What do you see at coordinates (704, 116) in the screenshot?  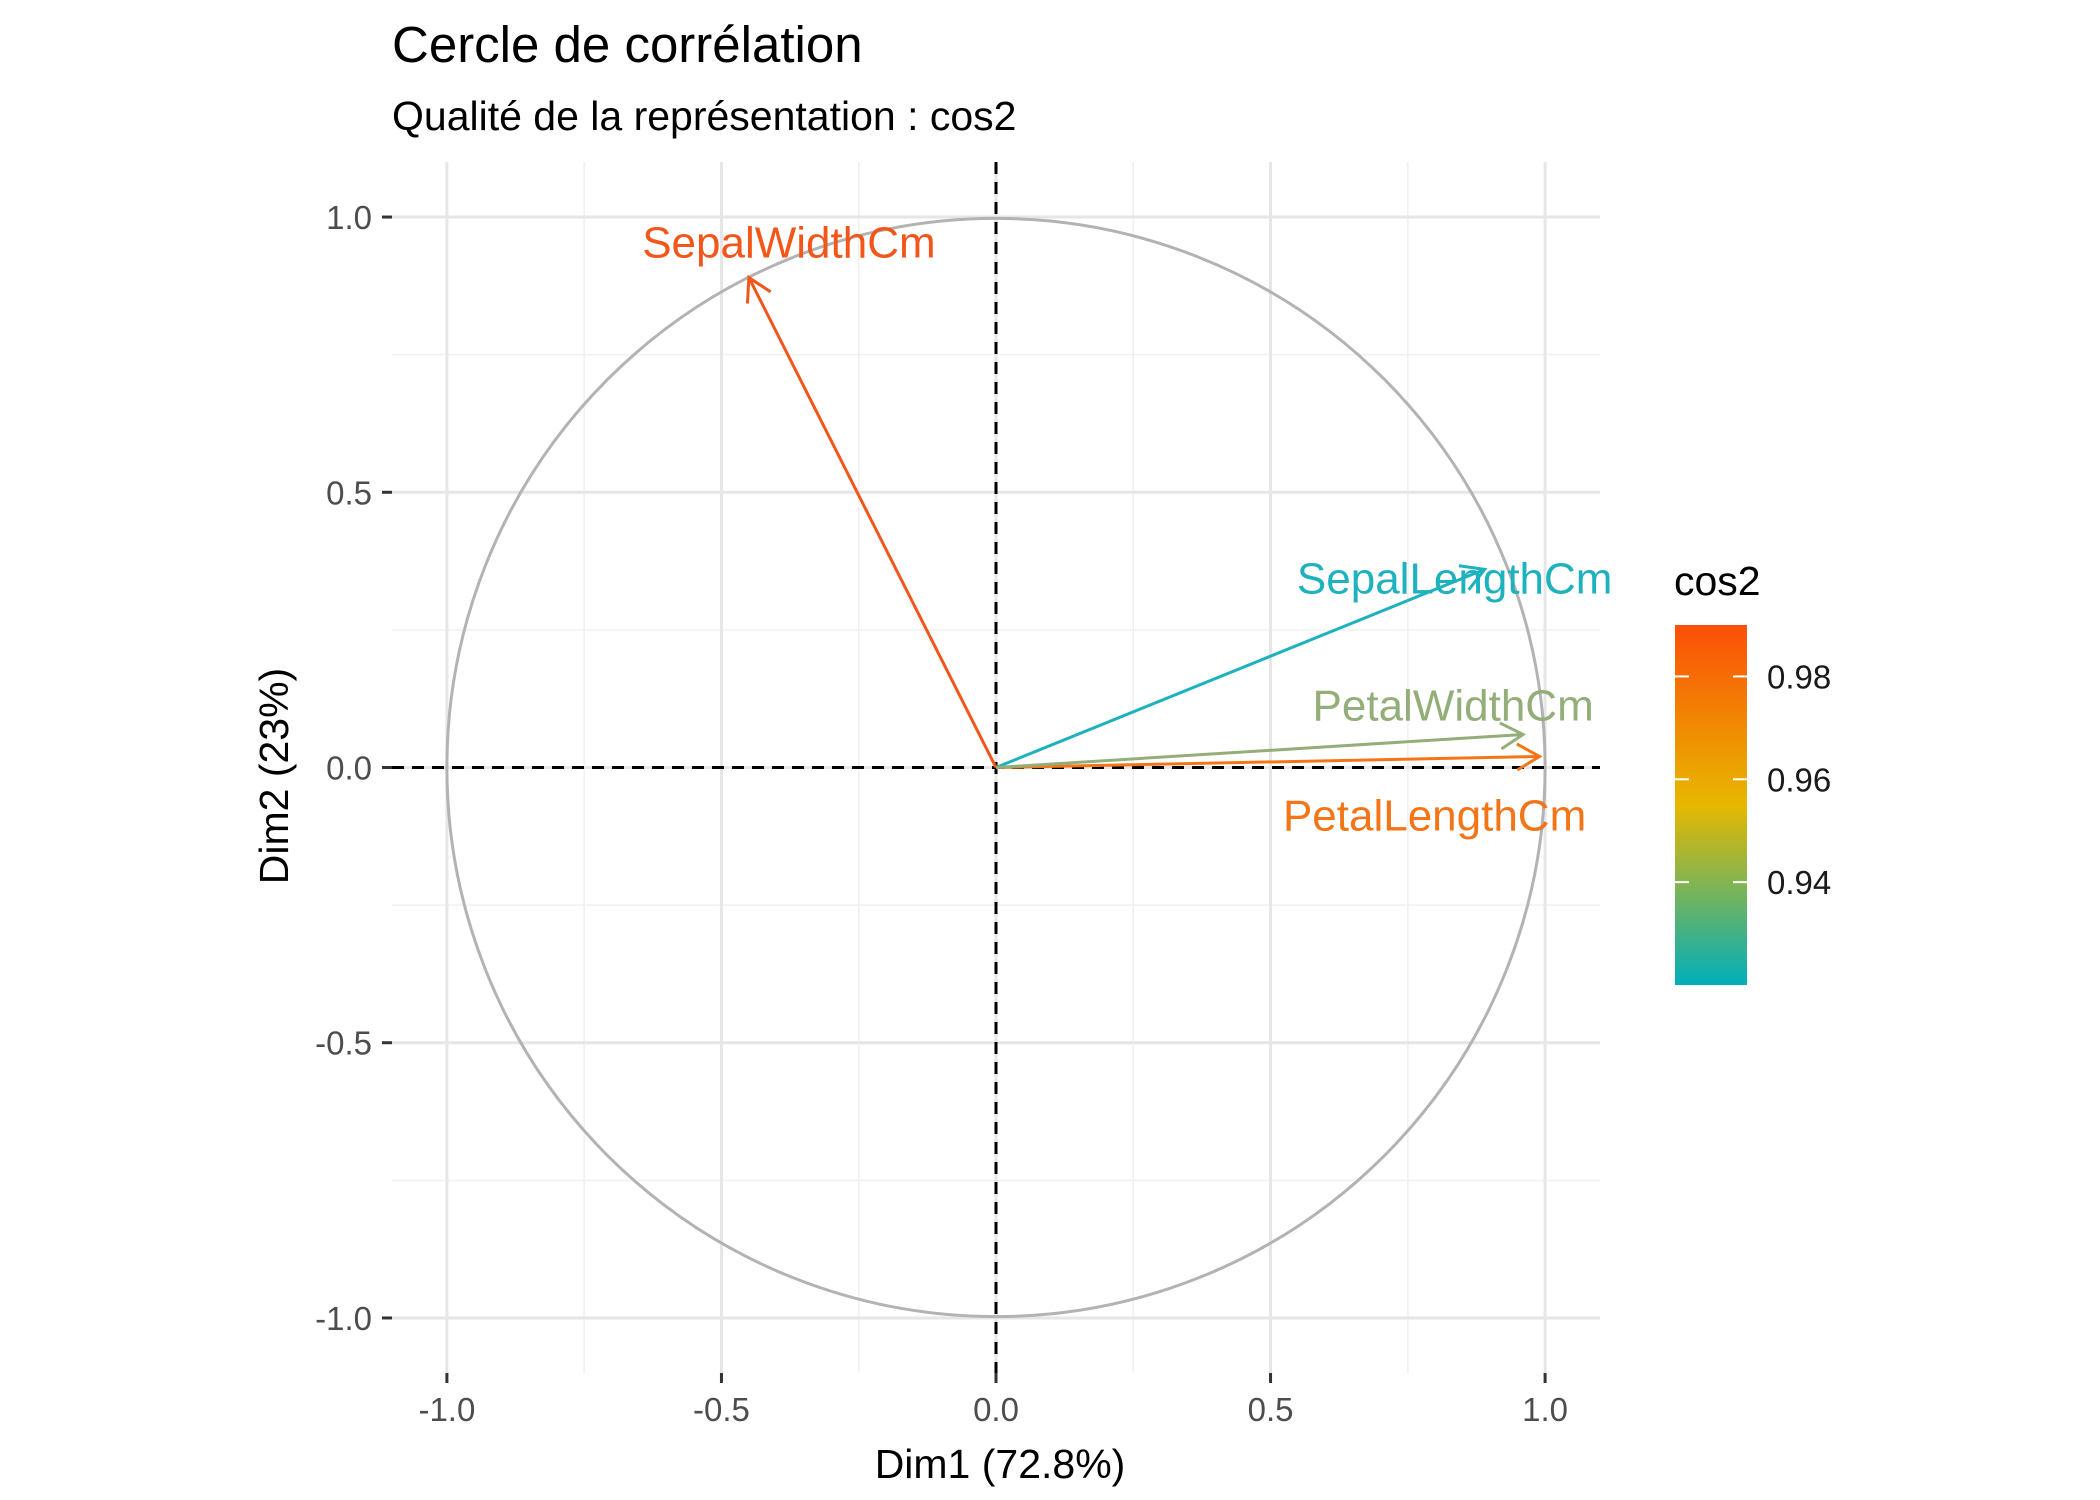 I see `chart-subtitle: Qualité de la représentation : cos2` at bounding box center [704, 116].